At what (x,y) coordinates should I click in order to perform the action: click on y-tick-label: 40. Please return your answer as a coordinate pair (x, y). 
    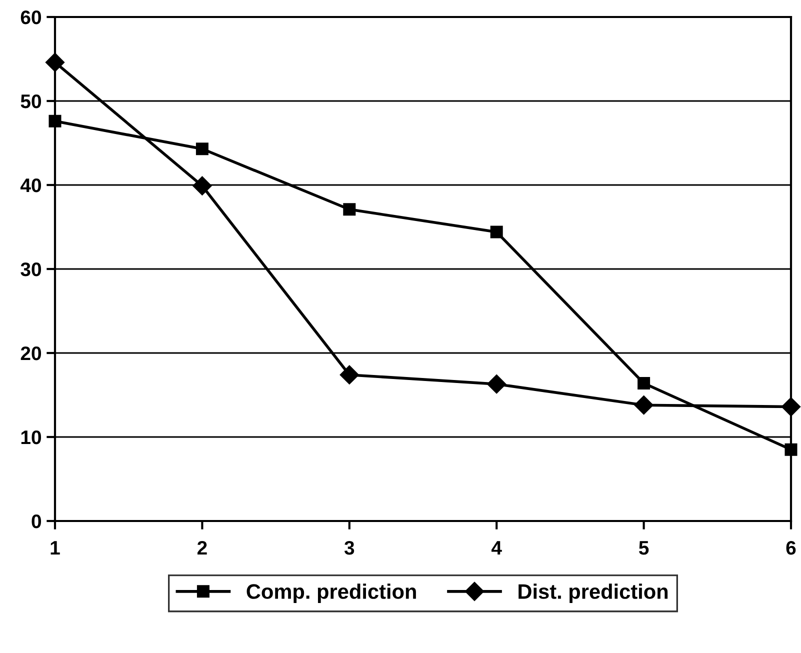
    Looking at the image, I should click on (31, 185).